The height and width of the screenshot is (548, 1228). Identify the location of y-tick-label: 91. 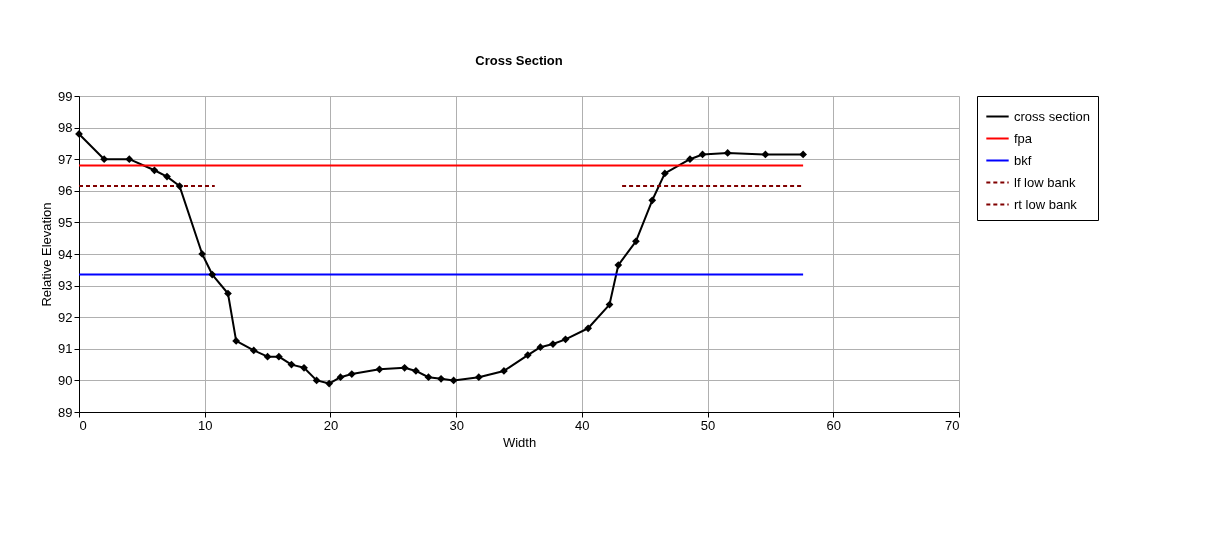
(65, 349).